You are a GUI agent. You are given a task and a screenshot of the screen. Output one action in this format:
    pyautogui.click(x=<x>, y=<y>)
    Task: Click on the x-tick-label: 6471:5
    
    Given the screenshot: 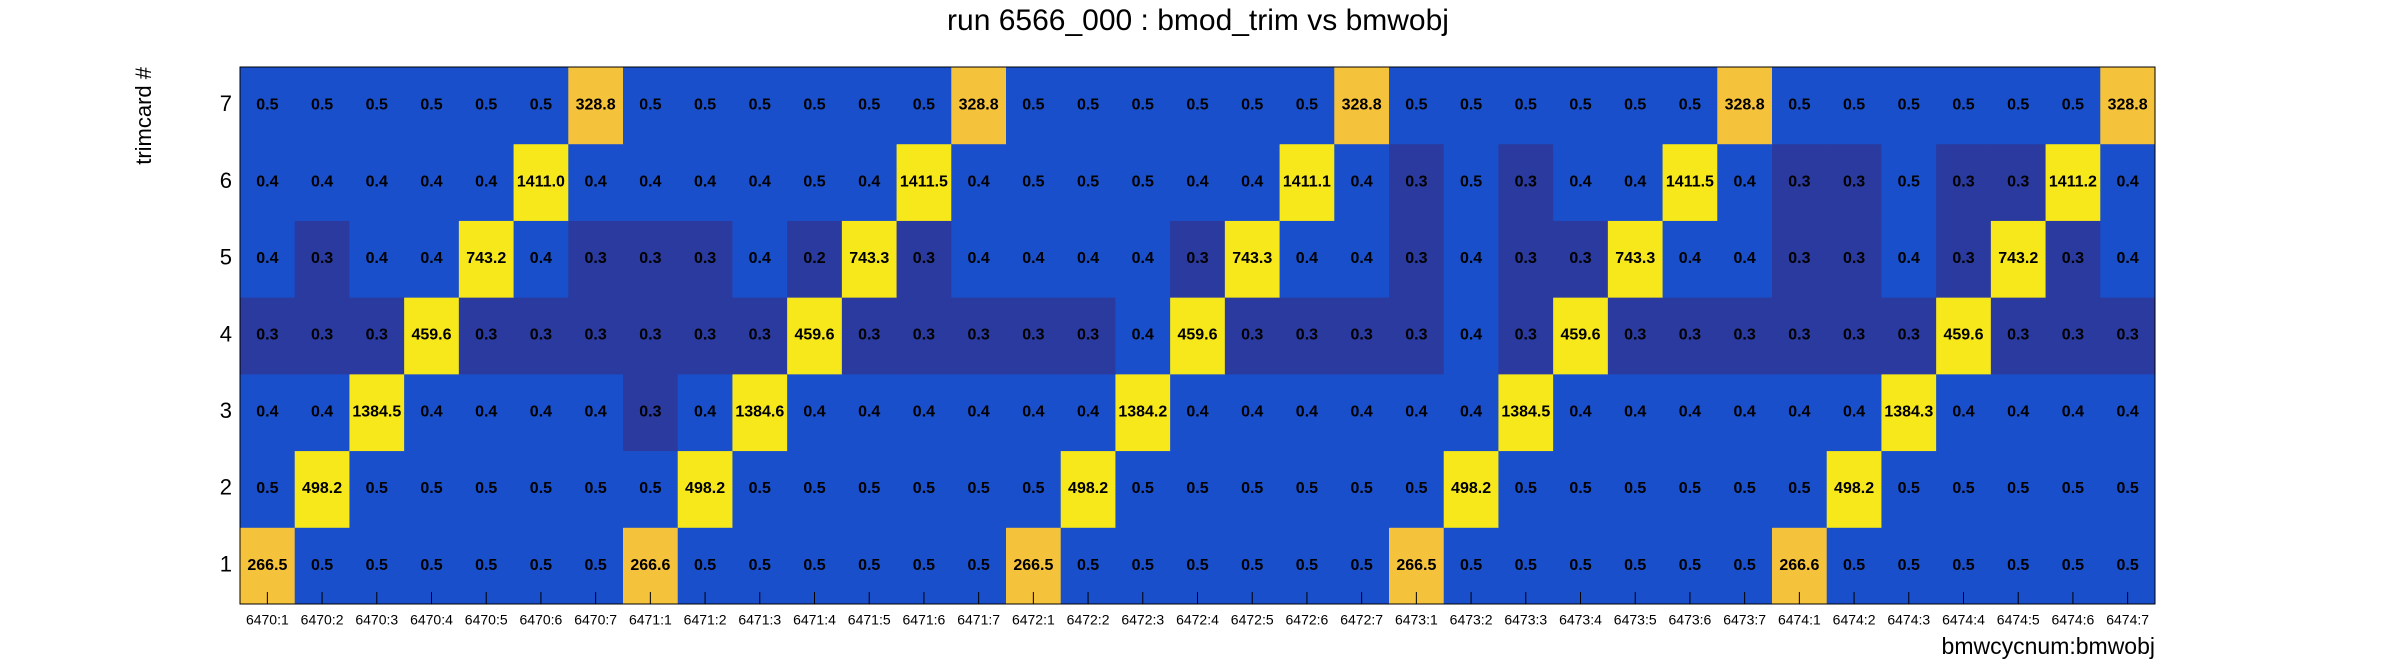 What is the action you would take?
    pyautogui.click(x=869, y=620)
    